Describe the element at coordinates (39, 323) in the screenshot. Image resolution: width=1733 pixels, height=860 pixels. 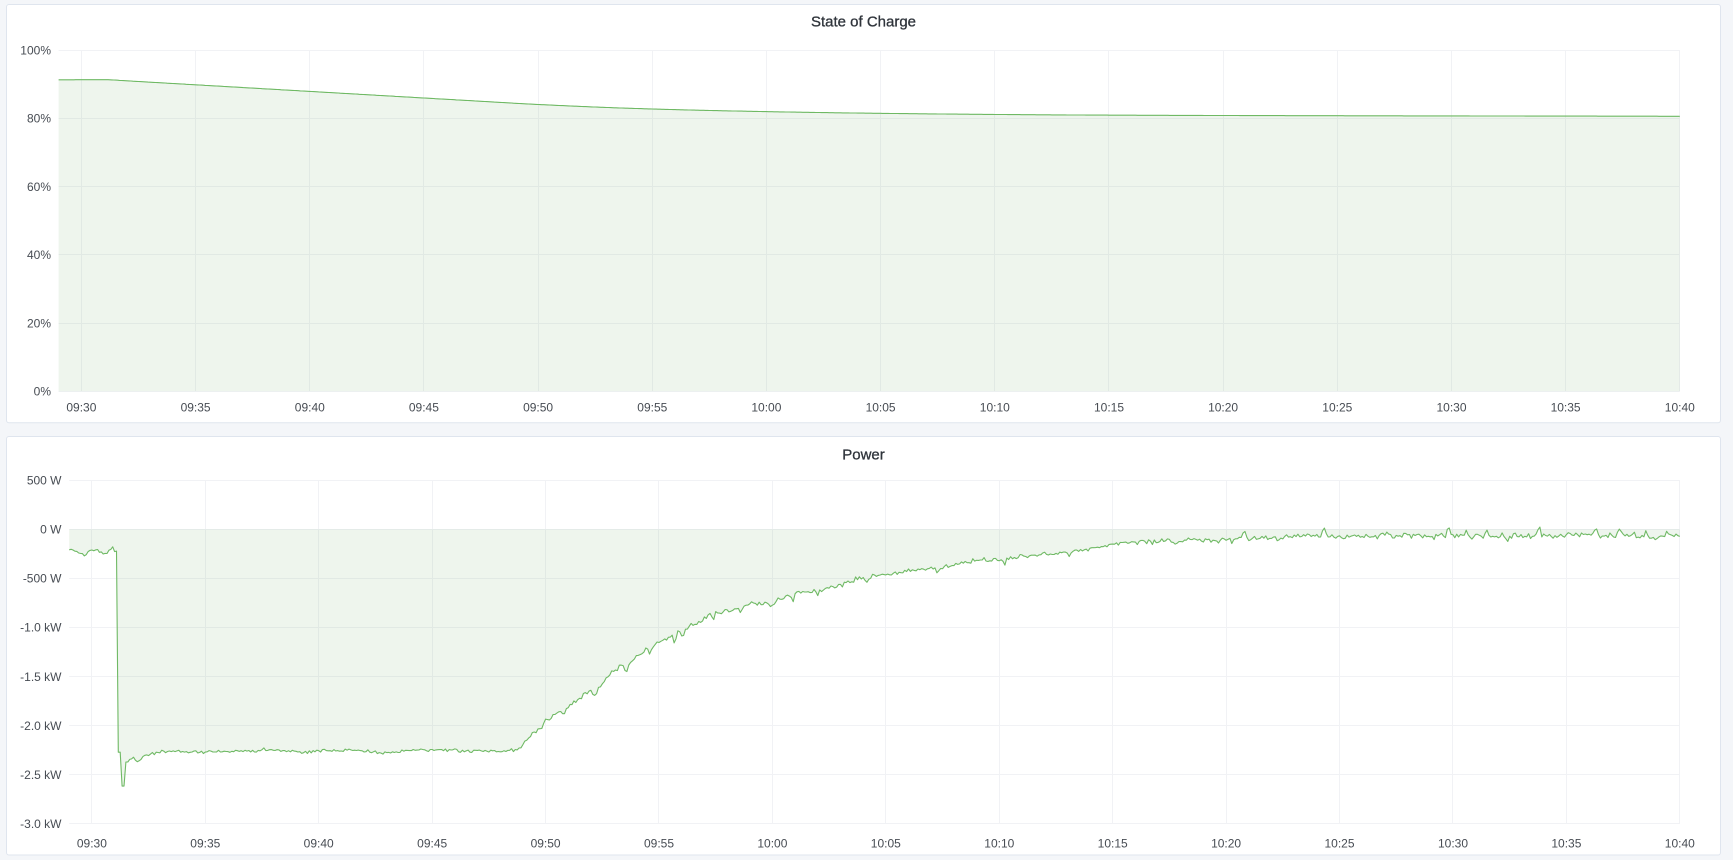
I see `svg-text: 20%` at that location.